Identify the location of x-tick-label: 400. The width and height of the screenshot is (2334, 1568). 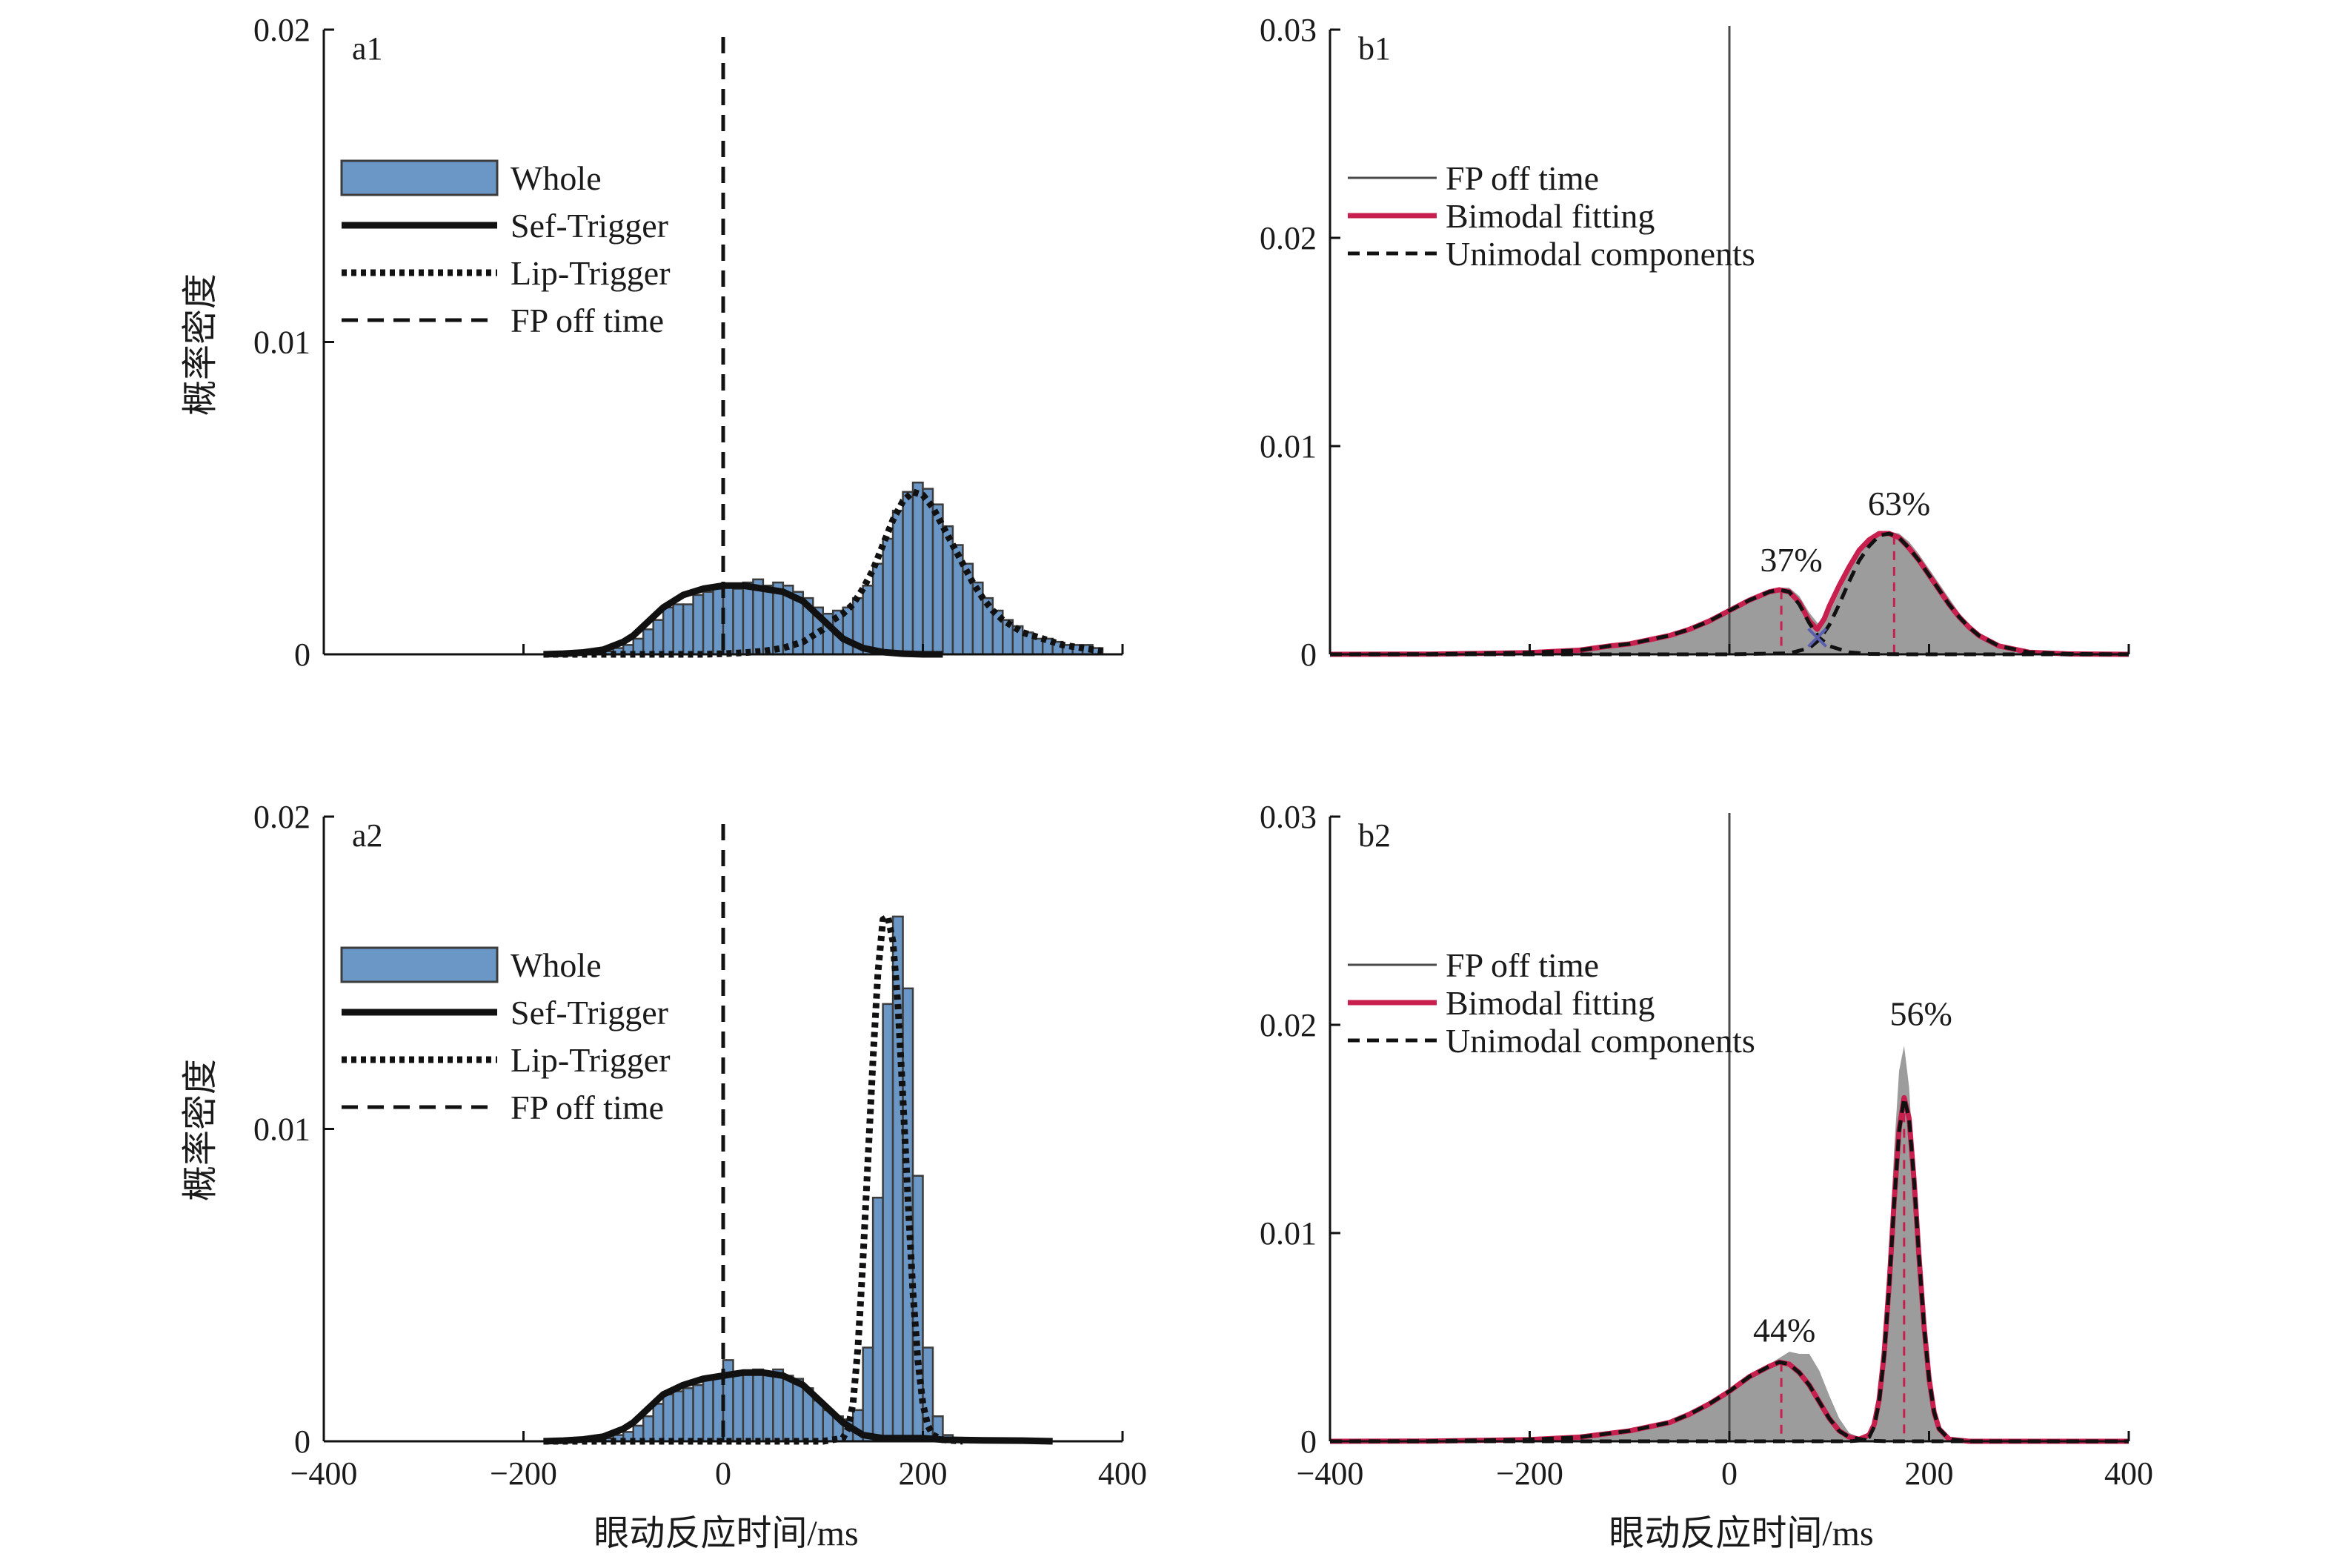
(1122, 1473).